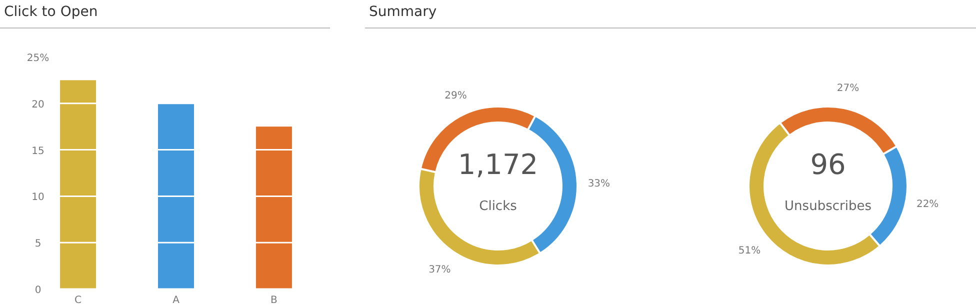 The image size is (976, 308). I want to click on data-label: 29%, so click(455, 96).